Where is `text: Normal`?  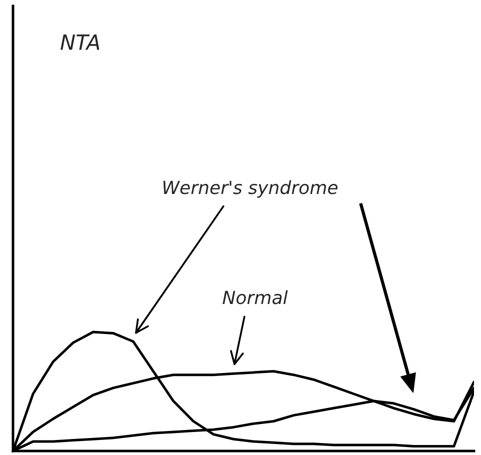
text: Normal is located at coordinates (255, 297).